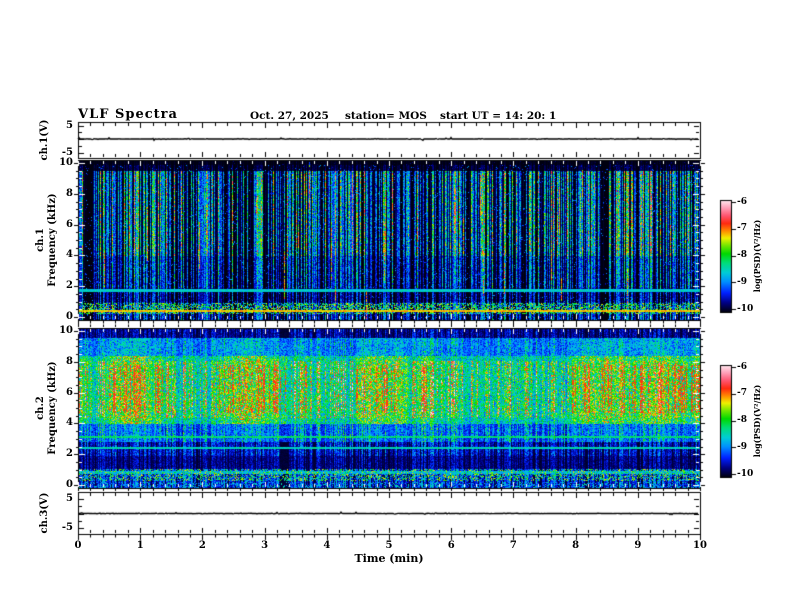  Describe the element at coordinates (327, 545) in the screenshot. I see `time-tick-label: 4` at that location.